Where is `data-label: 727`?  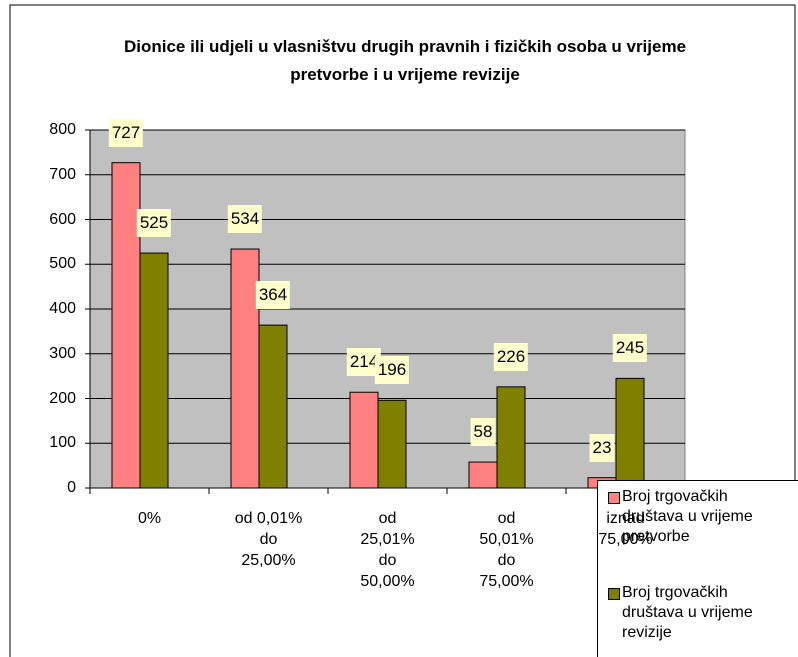
data-label: 727 is located at coordinates (126, 132).